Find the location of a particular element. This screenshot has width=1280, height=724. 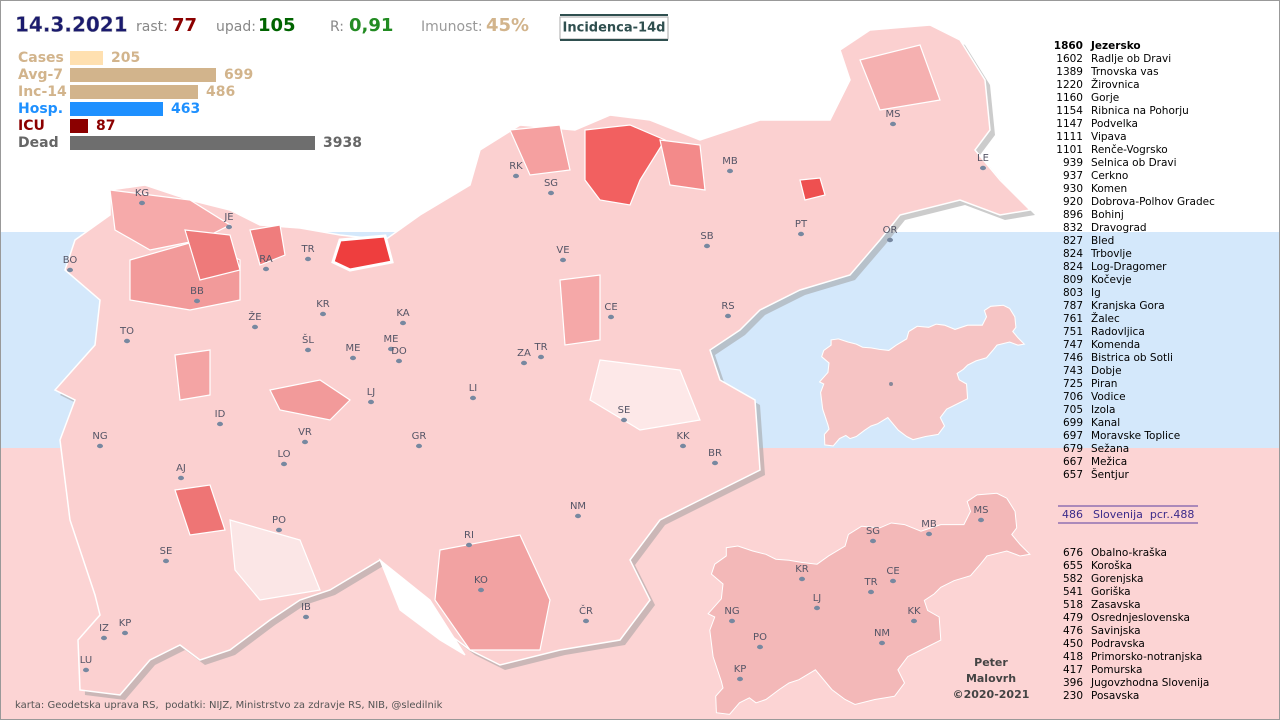

stat-value: 486 is located at coordinates (220, 92).